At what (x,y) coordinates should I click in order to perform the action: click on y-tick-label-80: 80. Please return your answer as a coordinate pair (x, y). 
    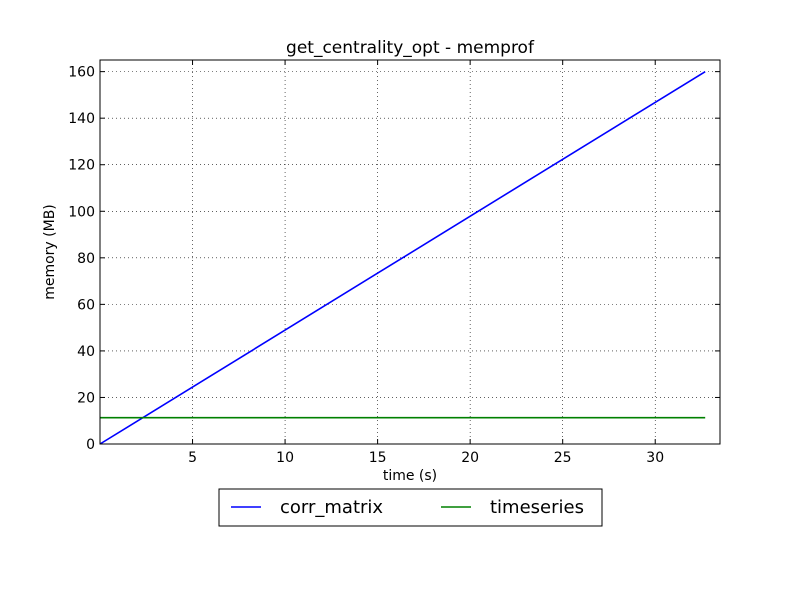
    Looking at the image, I should click on (86, 259).